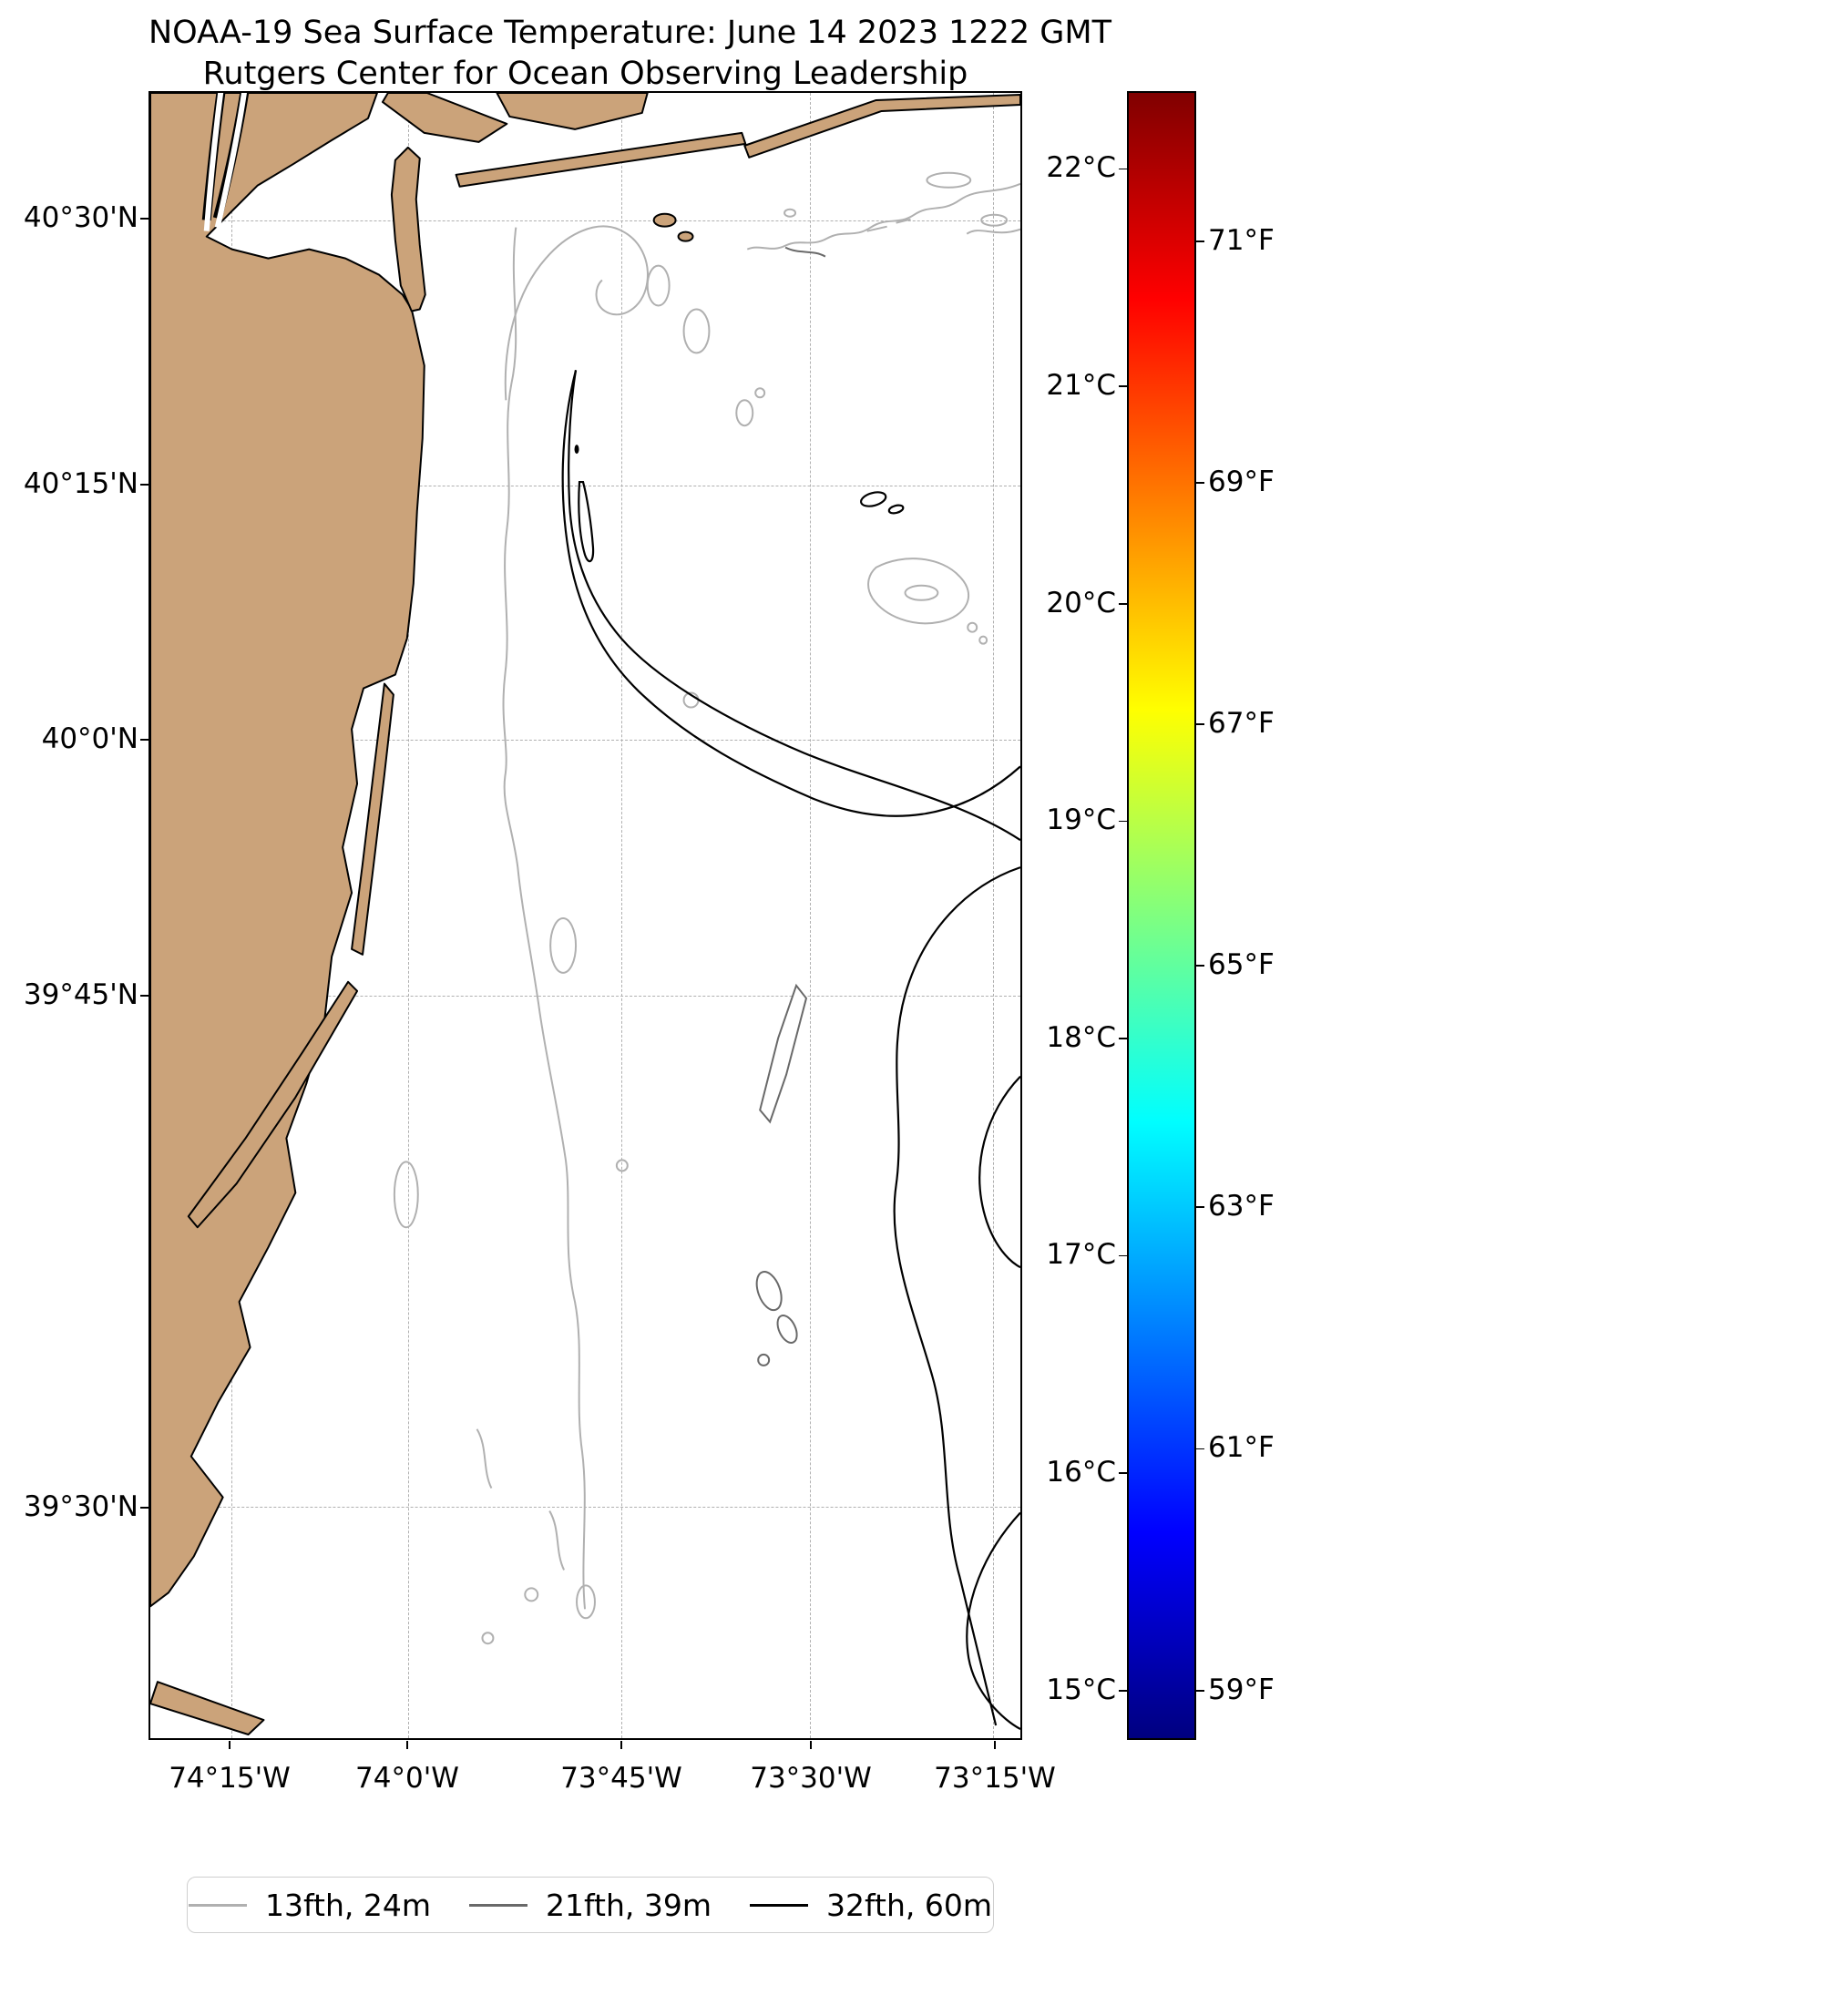  What do you see at coordinates (273, 1104) in the screenshot?
I see `land-barrier-island-south` at bounding box center [273, 1104].